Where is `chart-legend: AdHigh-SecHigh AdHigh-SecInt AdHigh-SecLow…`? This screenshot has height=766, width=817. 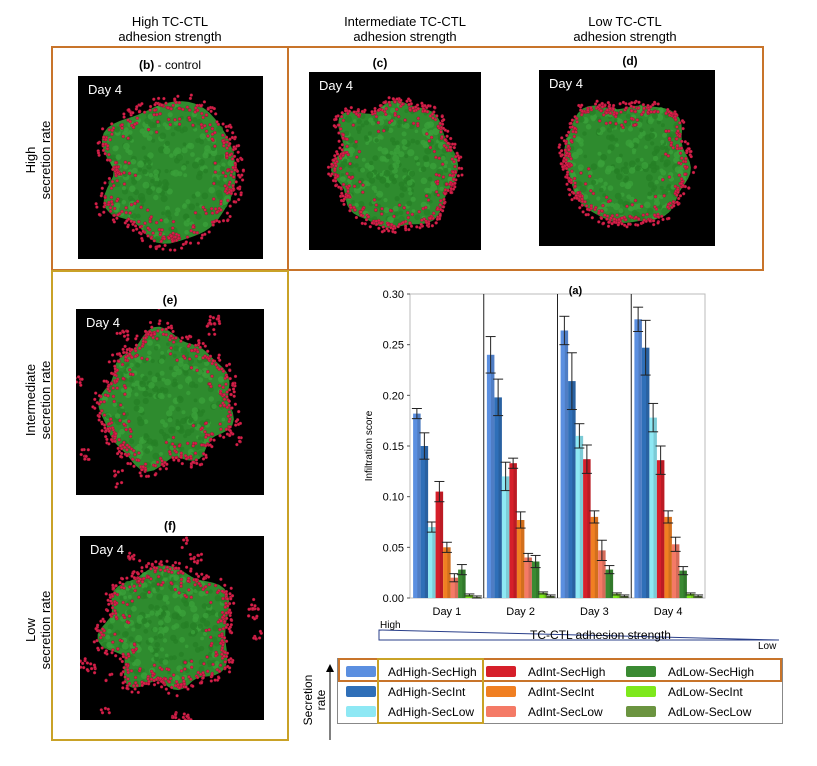 chart-legend: AdHigh-SecHigh AdHigh-SecInt AdHigh-SecLow… is located at coordinates (560, 691).